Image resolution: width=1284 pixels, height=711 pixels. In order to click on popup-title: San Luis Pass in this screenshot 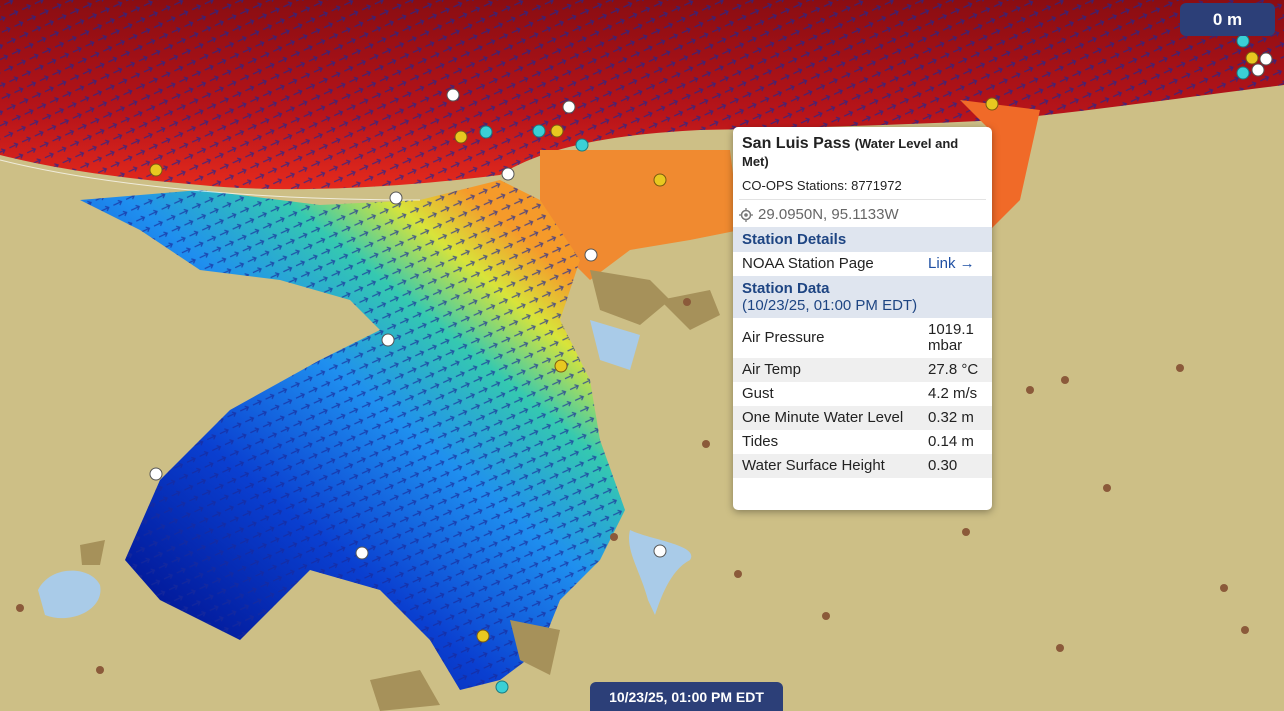, I will do `click(796, 143)`.